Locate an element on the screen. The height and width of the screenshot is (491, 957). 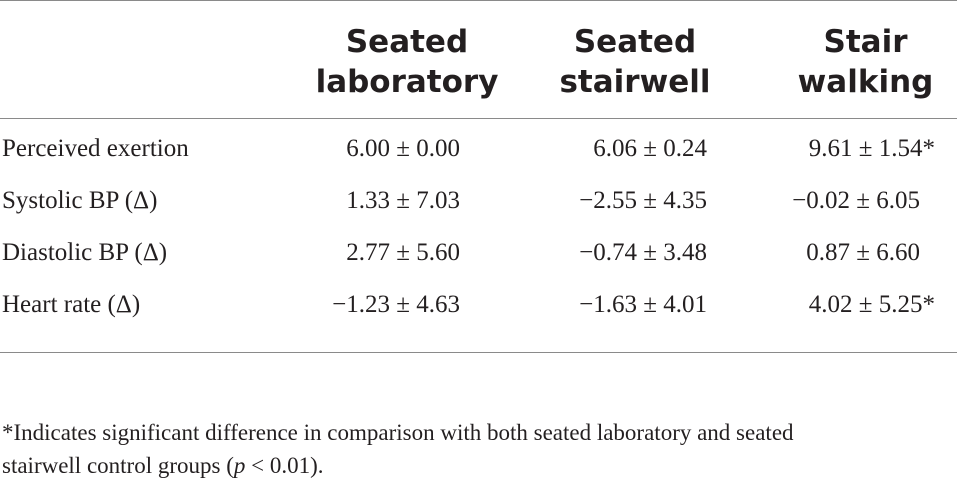
header-rule is located at coordinates (478, 118).